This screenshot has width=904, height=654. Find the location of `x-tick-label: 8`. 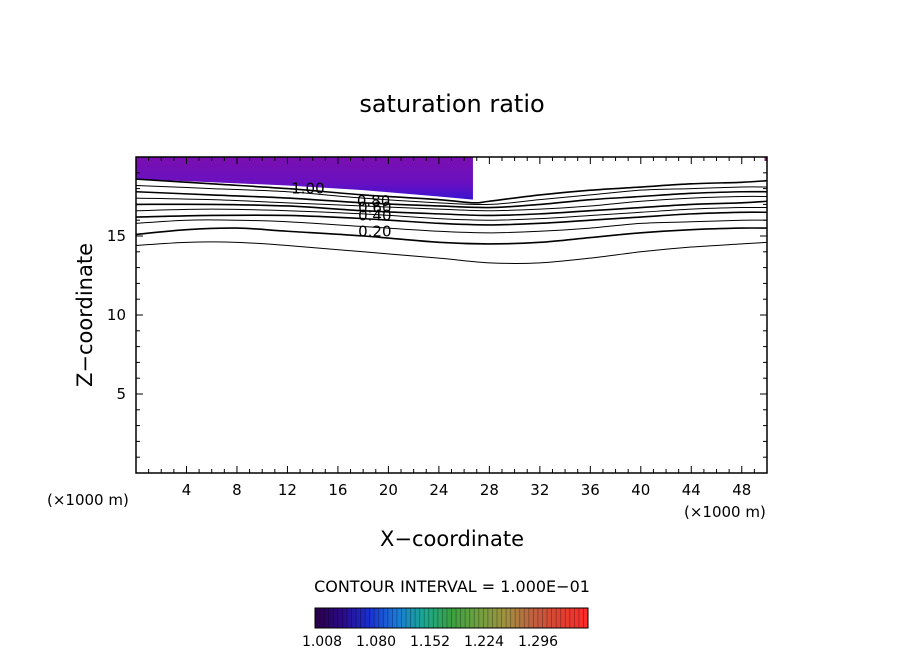

x-tick-label: 8 is located at coordinates (237, 490).